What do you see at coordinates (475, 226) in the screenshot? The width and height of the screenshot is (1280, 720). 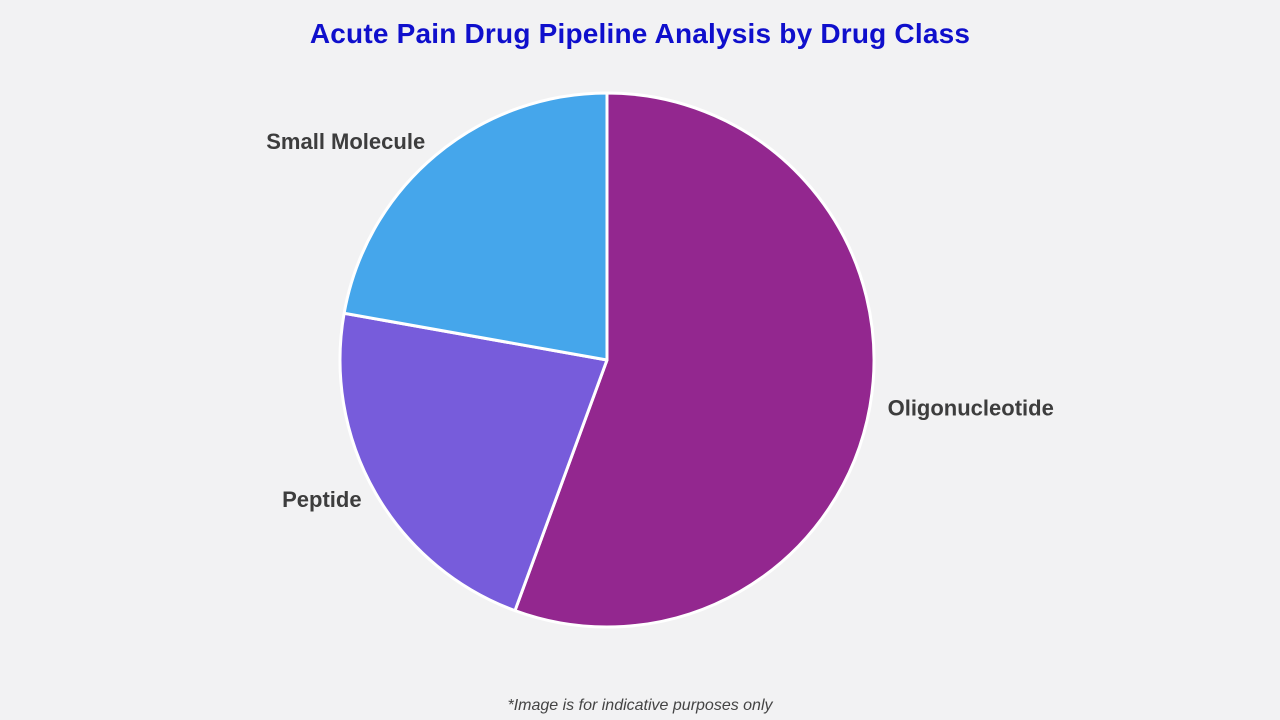 I see `pie-slice-small-molecule` at bounding box center [475, 226].